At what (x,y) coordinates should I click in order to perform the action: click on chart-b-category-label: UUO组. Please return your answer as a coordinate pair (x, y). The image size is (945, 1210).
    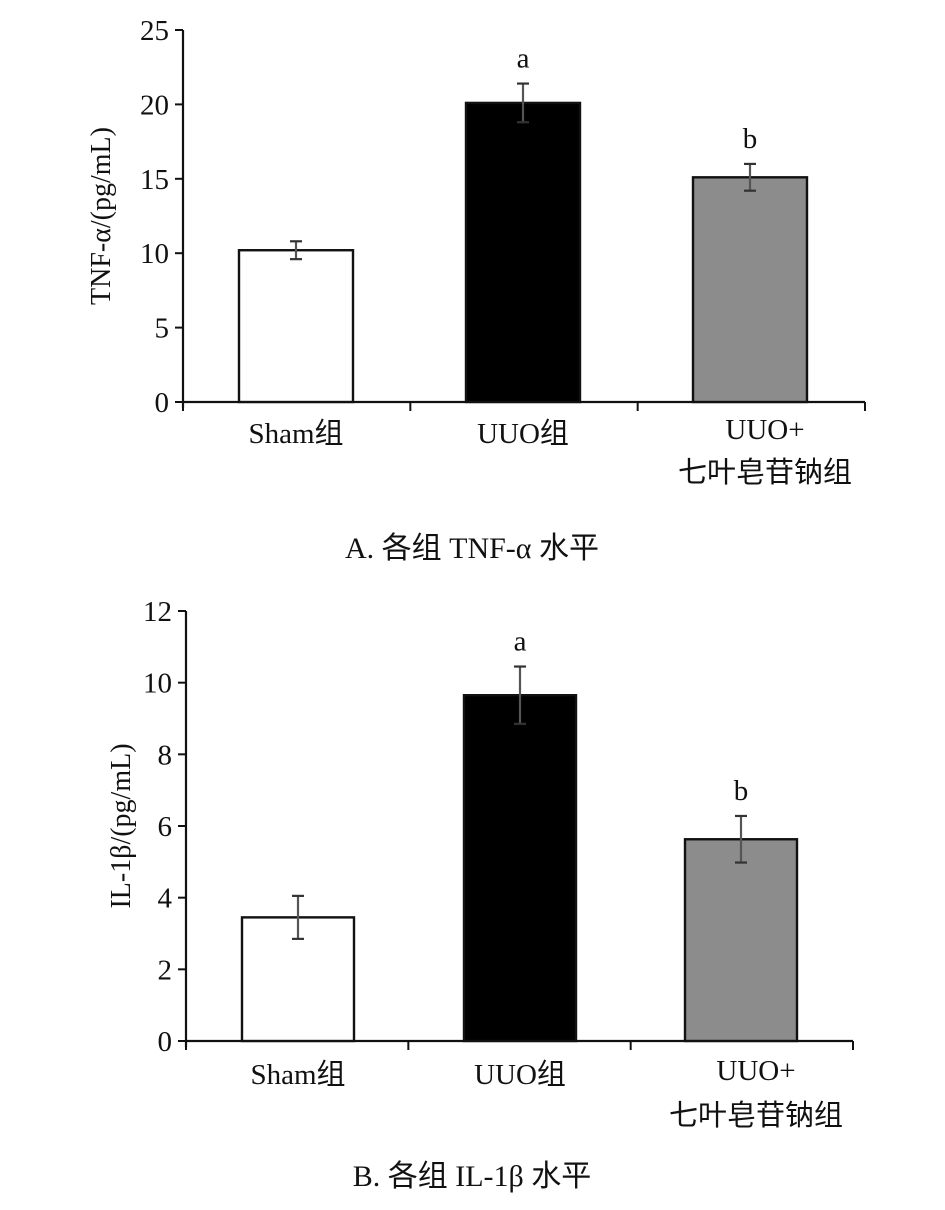
    Looking at the image, I should click on (520, 1074).